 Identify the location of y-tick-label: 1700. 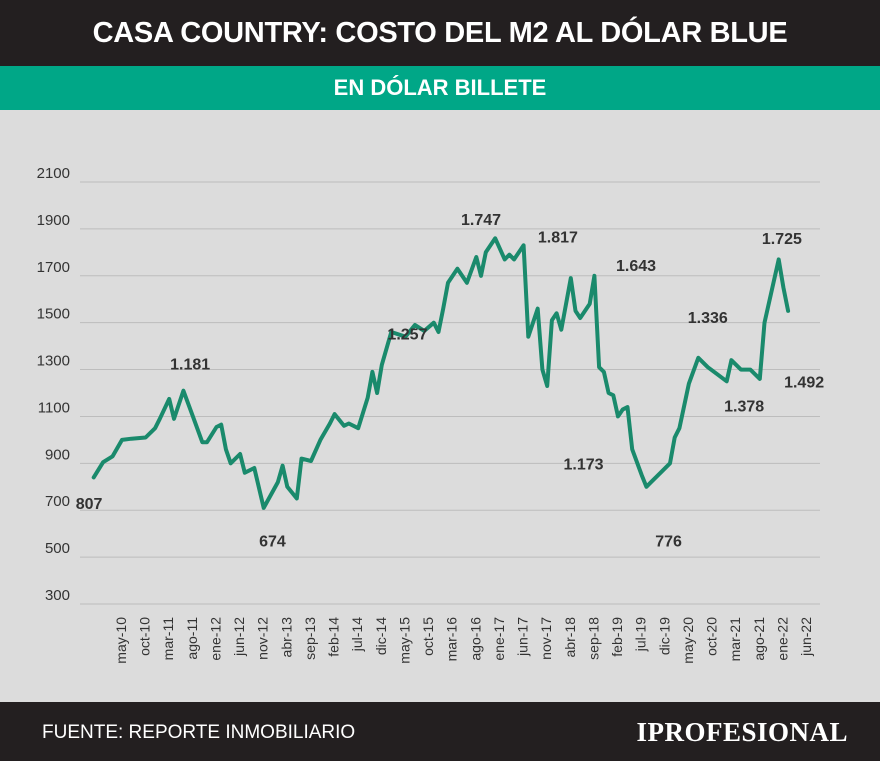
(53, 267).